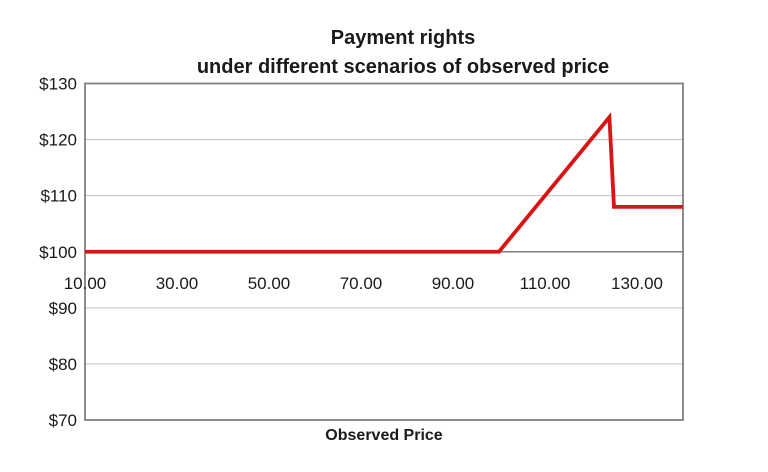 The height and width of the screenshot is (472, 768). What do you see at coordinates (361, 283) in the screenshot?
I see `x-tick-label: 70.00` at bounding box center [361, 283].